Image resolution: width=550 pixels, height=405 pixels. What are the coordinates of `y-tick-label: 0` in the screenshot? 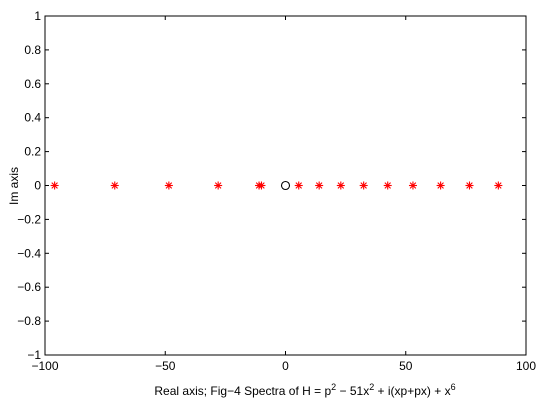 It's located at (37, 186).